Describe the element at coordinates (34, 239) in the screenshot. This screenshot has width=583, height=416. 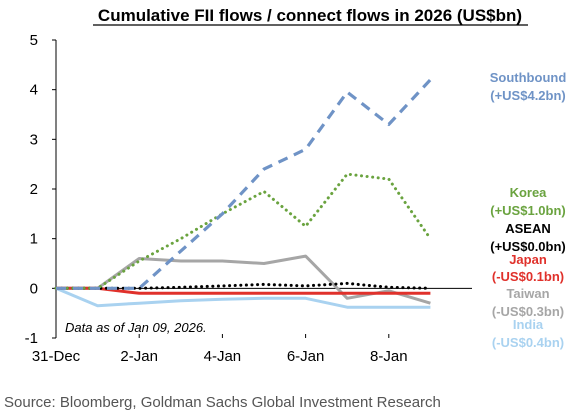
I see `y-tick-label: 1` at that location.